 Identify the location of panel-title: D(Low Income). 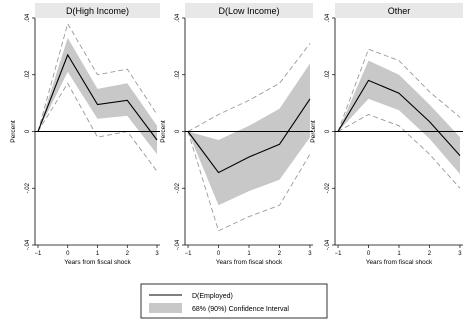
(248, 11).